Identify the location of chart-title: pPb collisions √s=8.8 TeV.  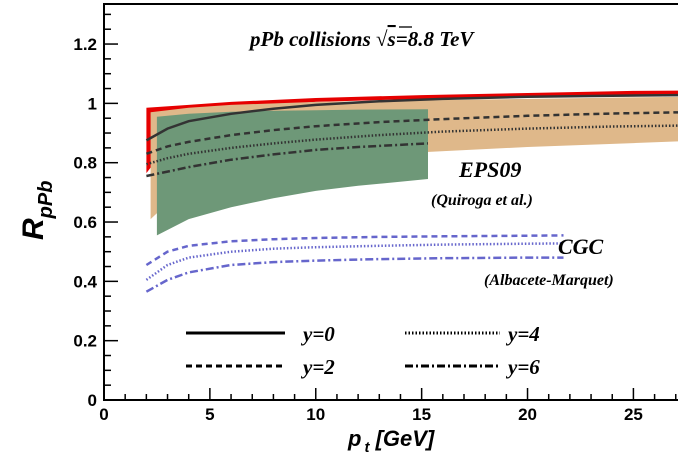
(361, 39).